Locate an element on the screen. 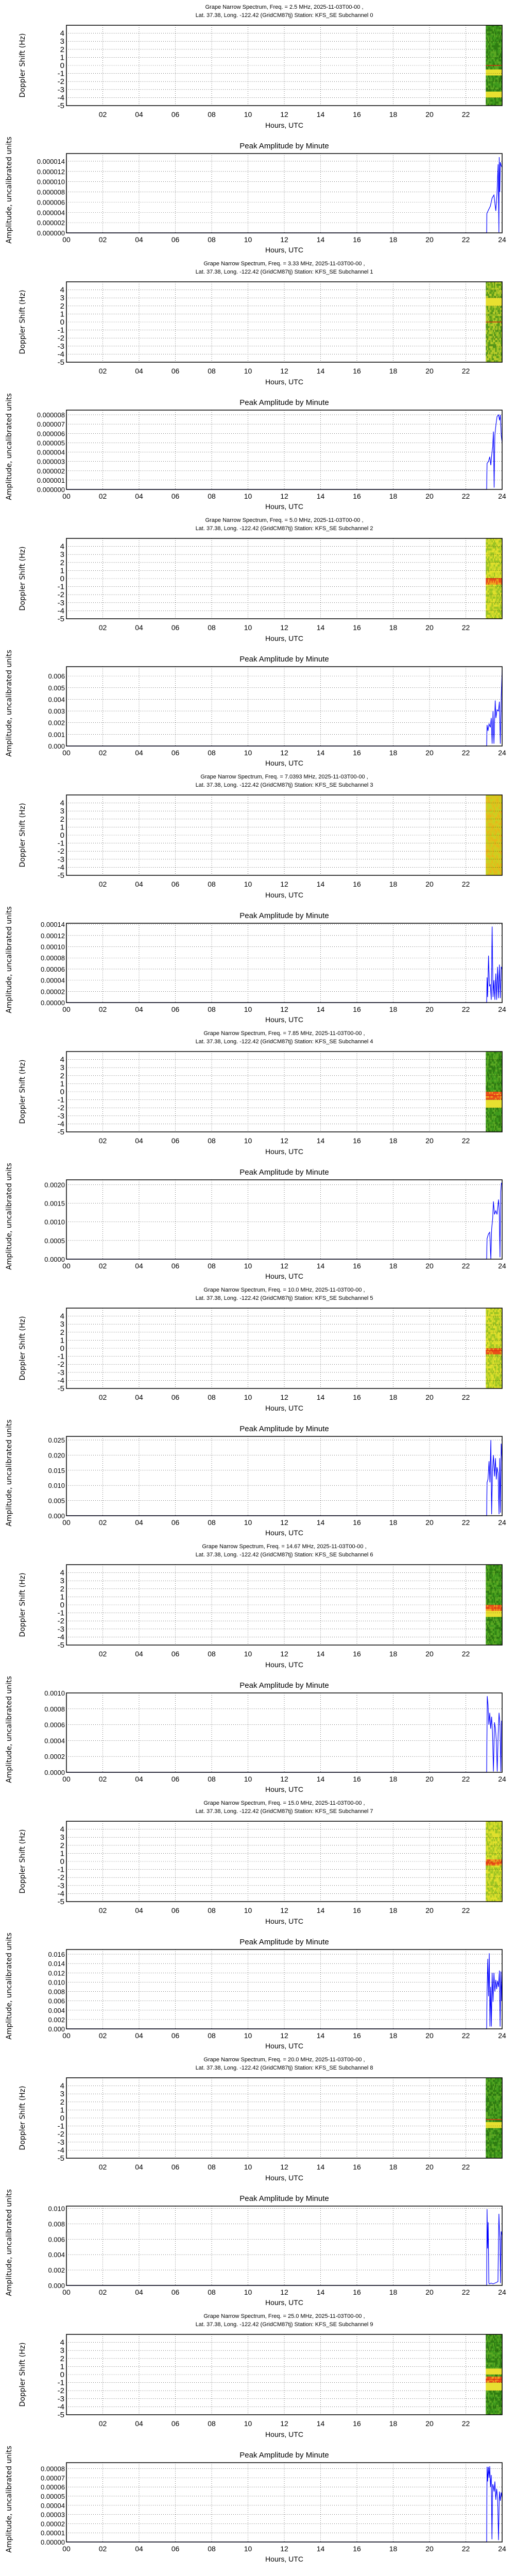 The height and width of the screenshot is (2576, 515). spectrum-ytick: 0 is located at coordinates (62, 578).